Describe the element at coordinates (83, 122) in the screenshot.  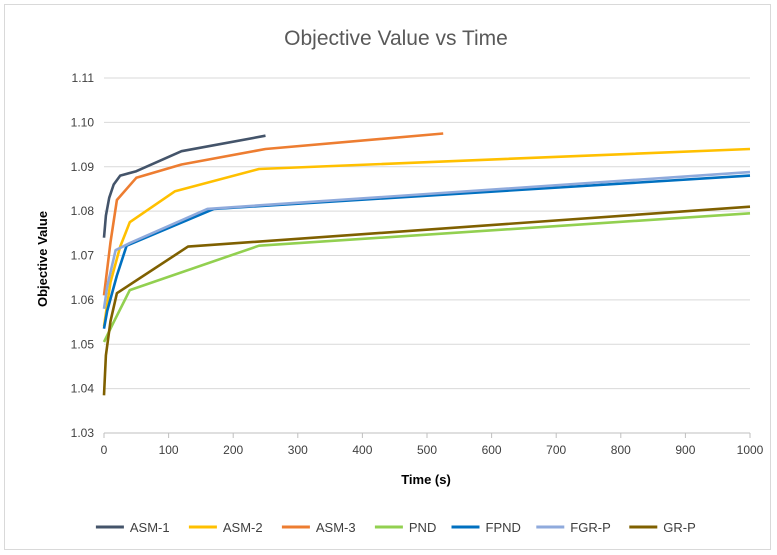
I see `y-tick-label: 1.10` at that location.